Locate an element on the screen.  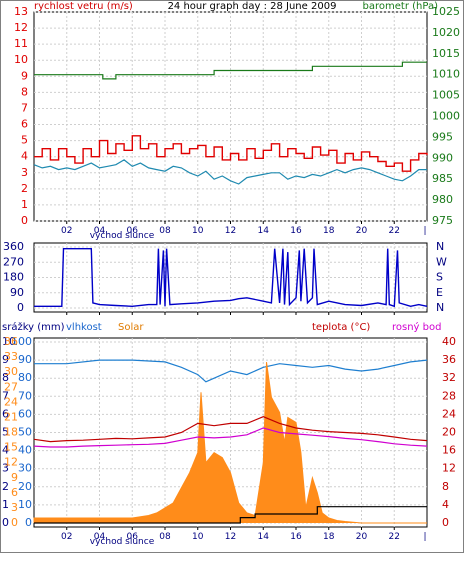
barometer-tick-label: 1000 is located at coordinates (446, 116).